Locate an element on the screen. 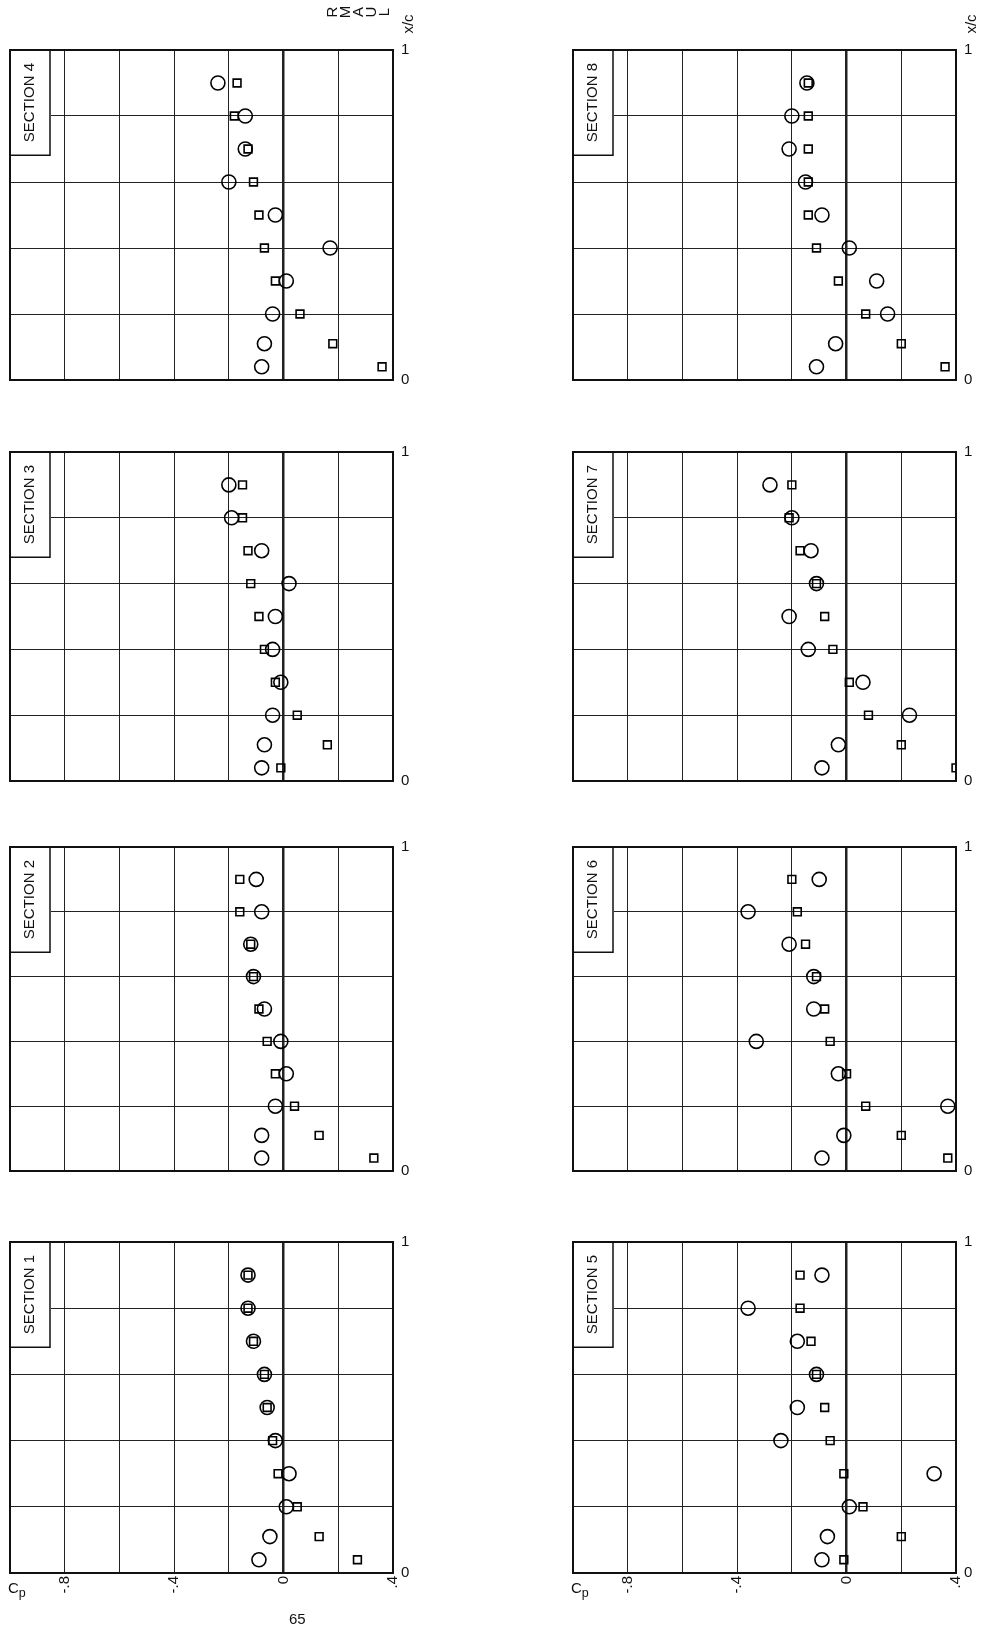 This screenshot has width=984, height=1636. x-axis-title: C$_{p}$ is located at coordinates (17, 1589).